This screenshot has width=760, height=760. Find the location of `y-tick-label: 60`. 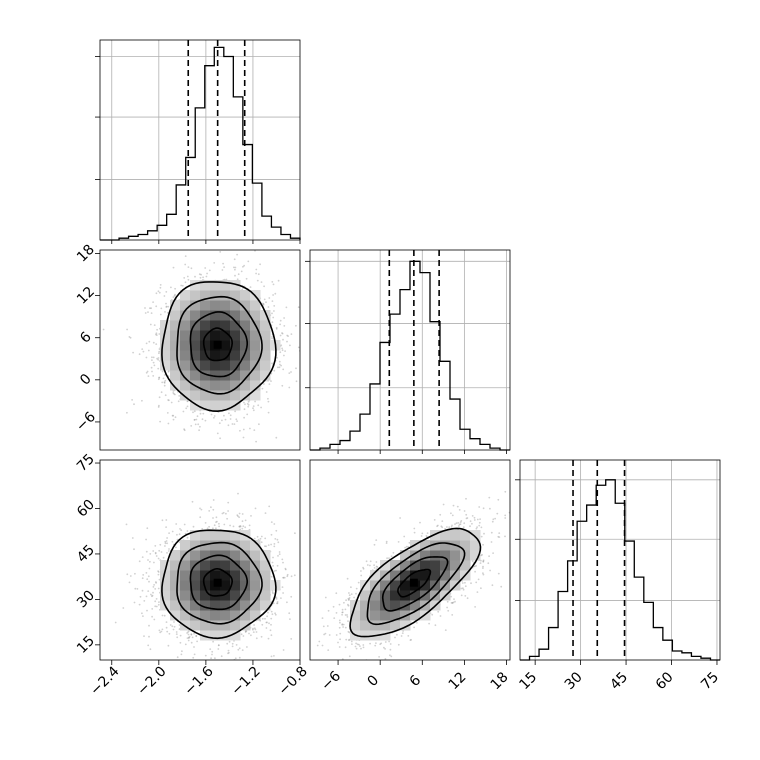

y-tick-label: 60 is located at coordinates (86, 509).